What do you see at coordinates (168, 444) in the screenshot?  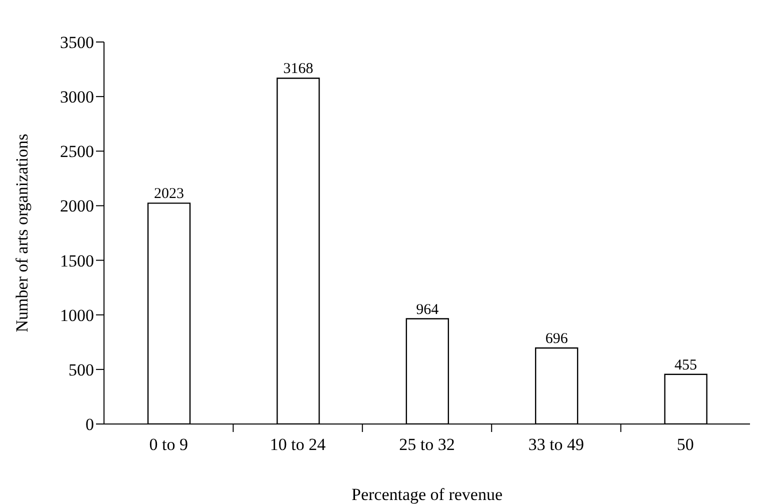 I see `x-tick-label: 0 to 9` at bounding box center [168, 444].